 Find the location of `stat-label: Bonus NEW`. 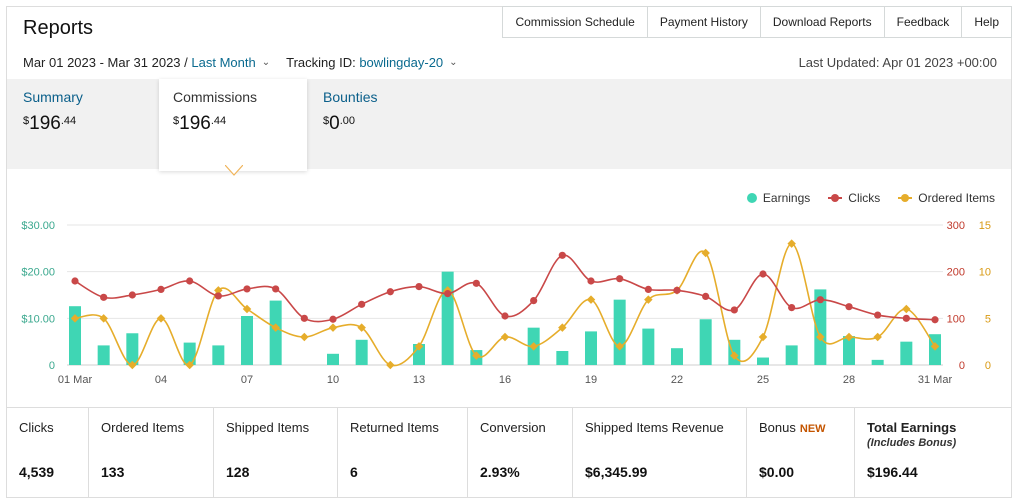

stat-label: Bonus NEW is located at coordinates (792, 427).